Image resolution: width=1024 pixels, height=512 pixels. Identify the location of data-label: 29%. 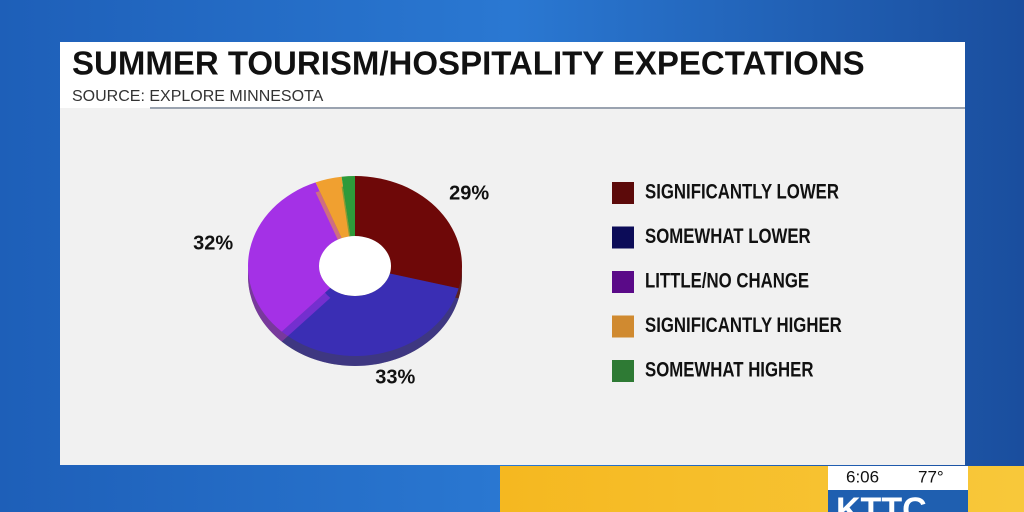
(469, 194).